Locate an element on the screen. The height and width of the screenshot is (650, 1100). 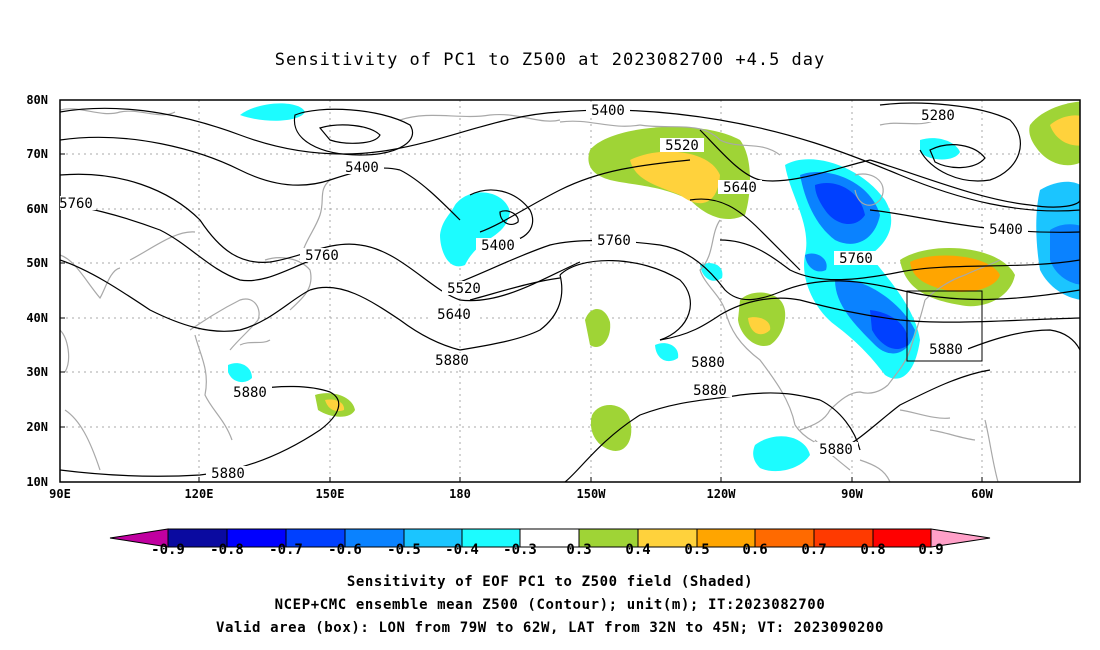
lon-label: 120W is located at coordinates (721, 494).